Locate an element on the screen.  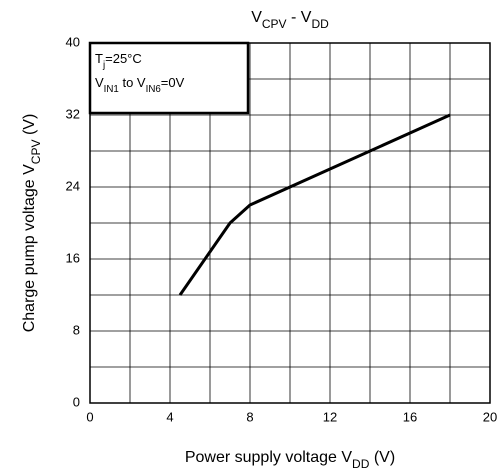
text-part: T is located at coordinates (99, 58).